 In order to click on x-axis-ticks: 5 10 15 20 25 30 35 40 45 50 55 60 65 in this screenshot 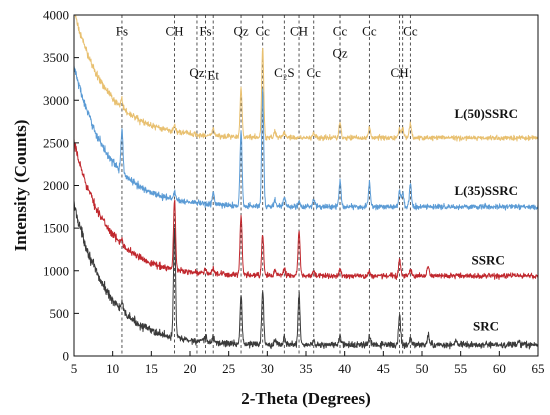, I will do `click(308, 363)`.